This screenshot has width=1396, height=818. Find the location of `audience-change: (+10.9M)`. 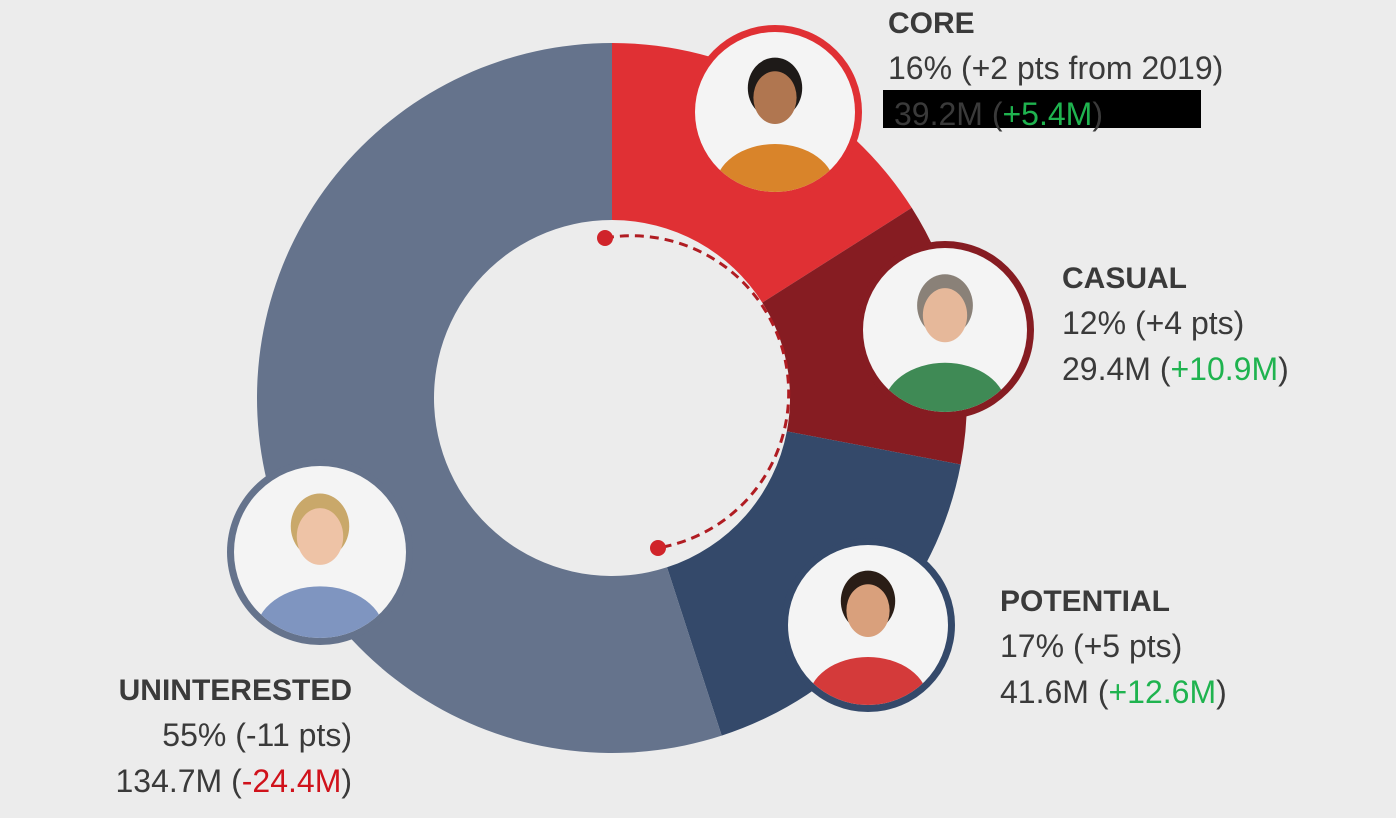

audience-change: (+10.9M) is located at coordinates (1224, 369).